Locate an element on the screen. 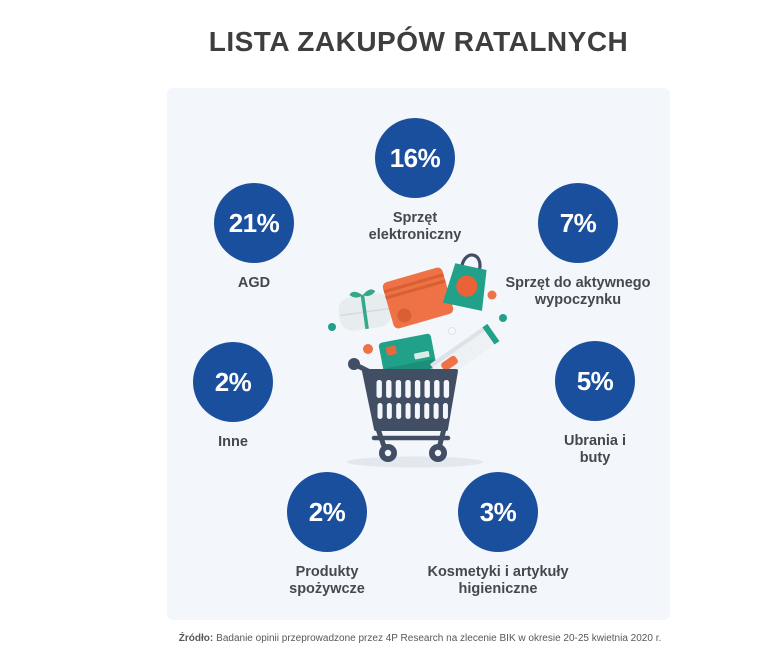 This screenshot has height=655, width=767. percentage-badge: 16% is located at coordinates (415, 158).